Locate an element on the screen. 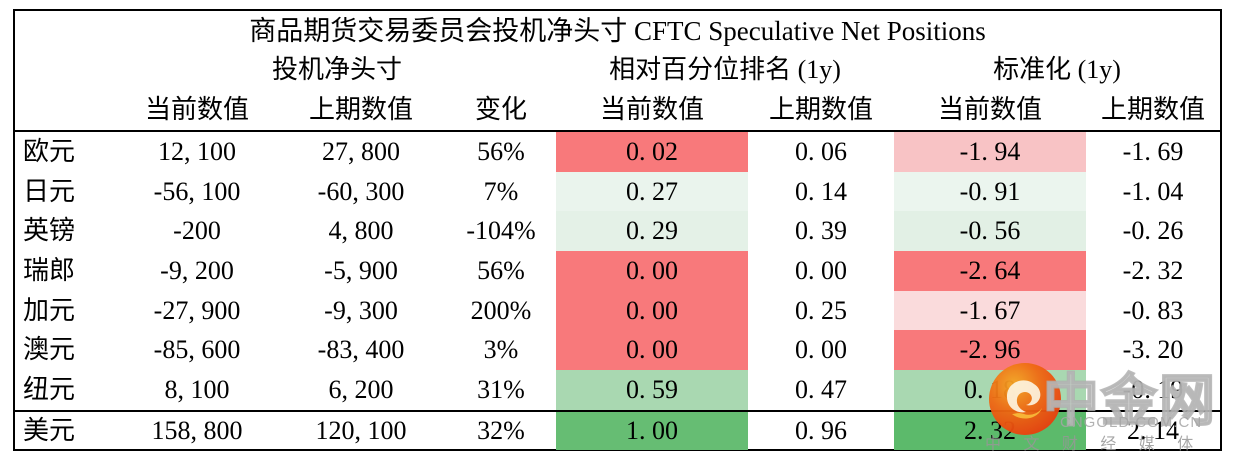 This screenshot has width=1233, height=455. pct-prev-cell: 0. 25 is located at coordinates (821, 310).